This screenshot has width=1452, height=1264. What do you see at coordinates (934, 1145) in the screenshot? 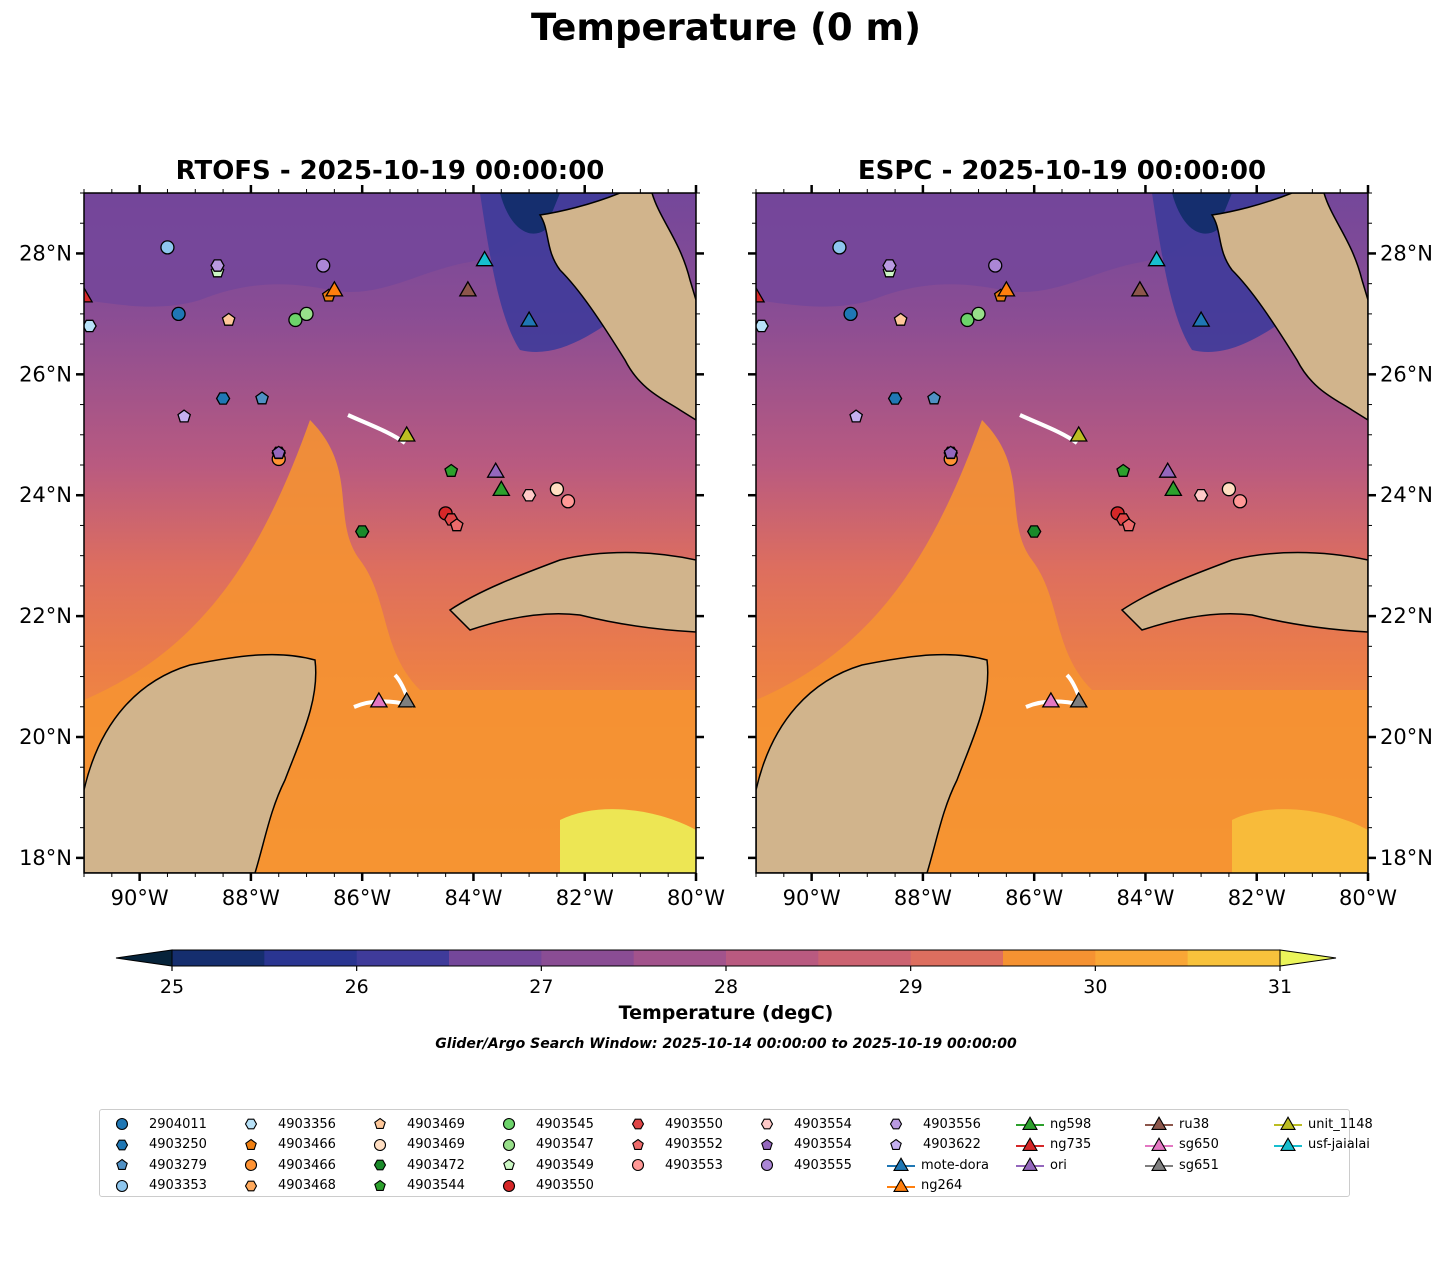
I see `legend-entry-4903622: 4903622` at bounding box center [934, 1145].